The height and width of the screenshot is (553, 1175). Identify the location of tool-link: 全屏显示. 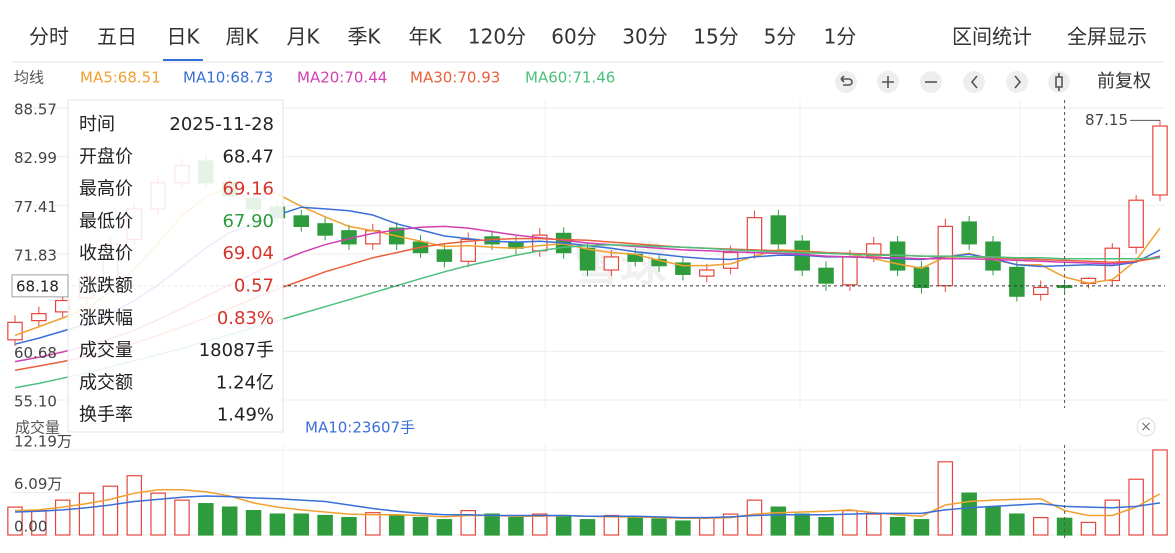
(1107, 37).